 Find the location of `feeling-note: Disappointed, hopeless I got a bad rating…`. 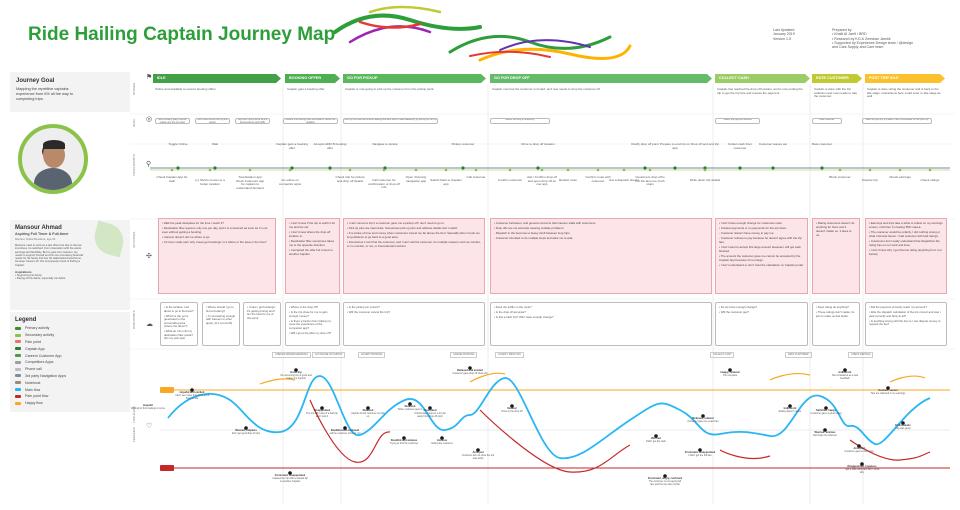

feeling-note: Disappointed, hopeless I got a bad rating… is located at coordinates (862, 470).